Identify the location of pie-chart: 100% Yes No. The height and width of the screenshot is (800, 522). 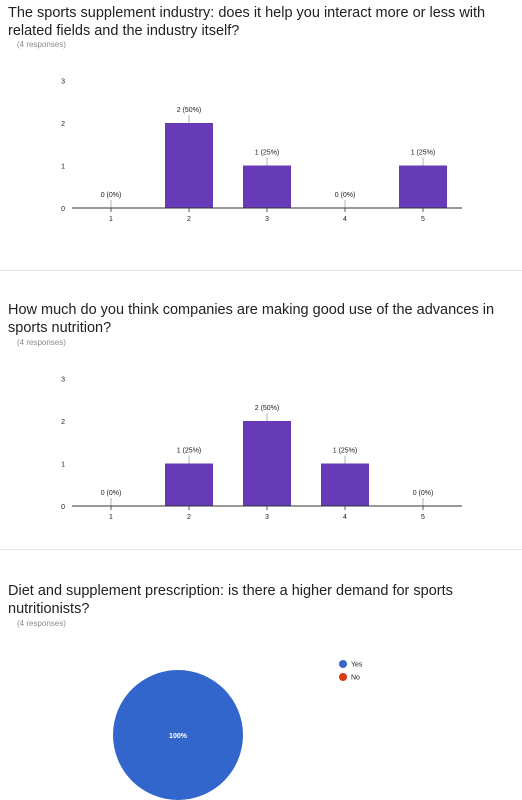
(238, 730).